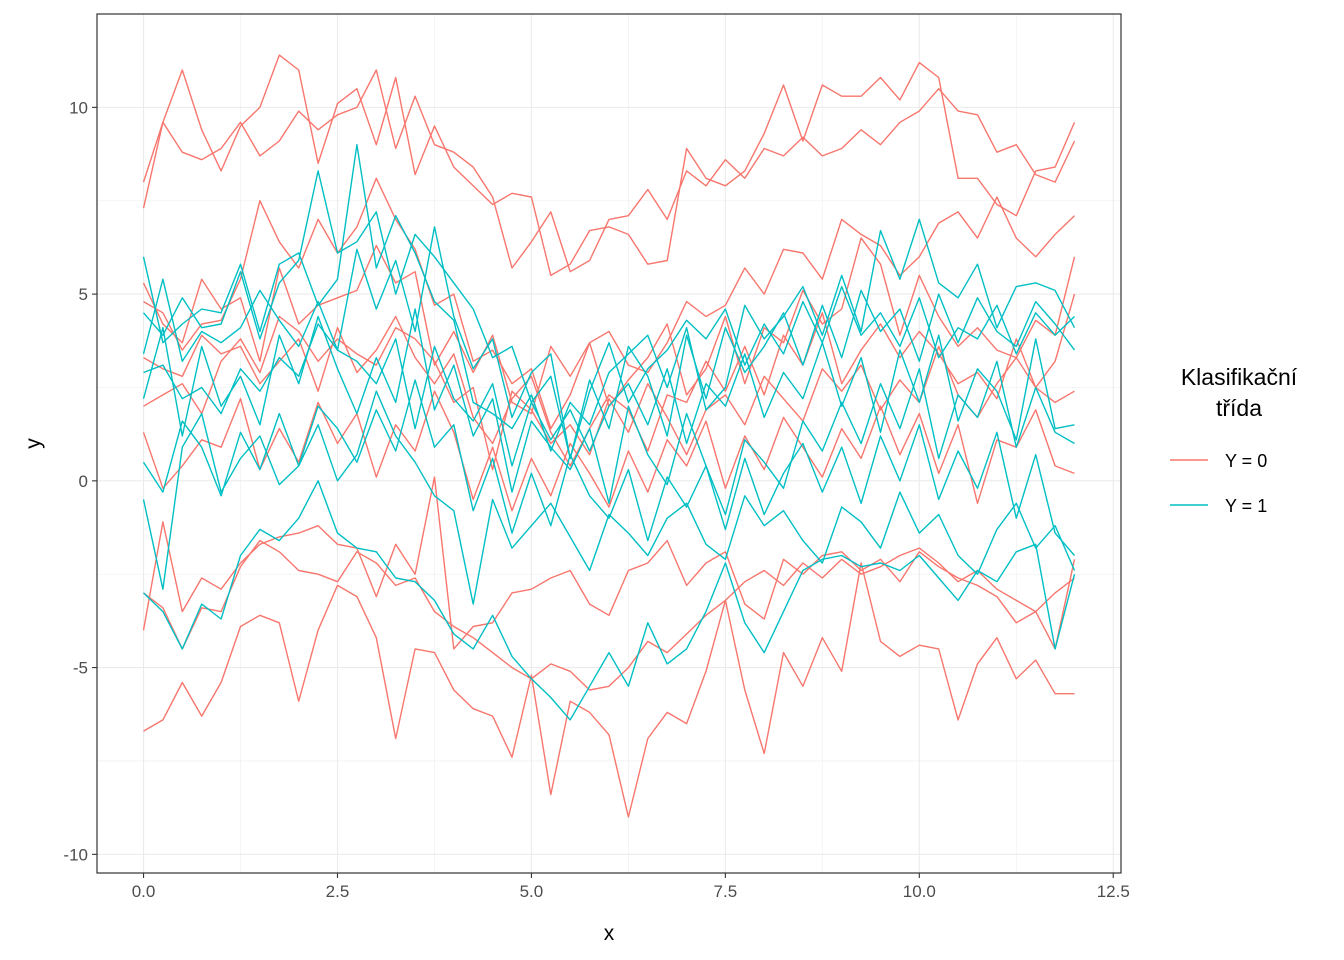 This screenshot has width=1344, height=960. Describe the element at coordinates (83, 294) in the screenshot. I see `y-tick-label: 5` at that location.